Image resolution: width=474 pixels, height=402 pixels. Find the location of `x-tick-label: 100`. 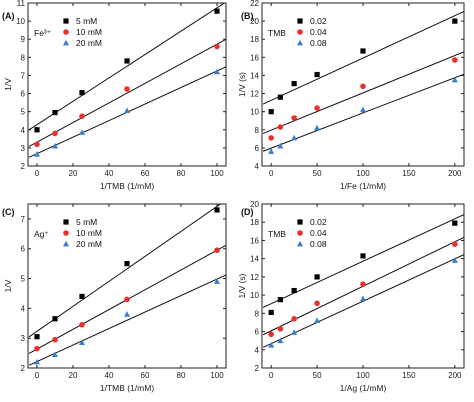

x-tick-label: 100 is located at coordinates (217, 173).